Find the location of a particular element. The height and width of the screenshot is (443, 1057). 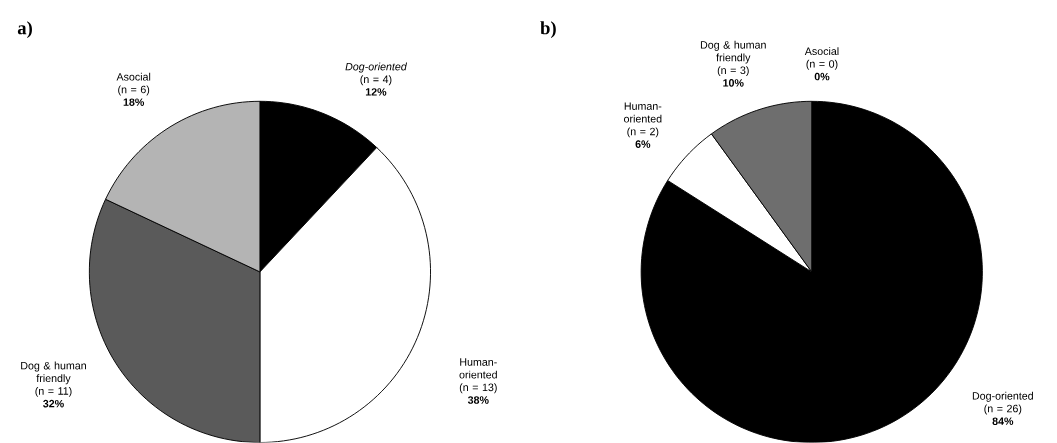

slice-label: Human-oriented (n = 2) is located at coordinates (643, 120).